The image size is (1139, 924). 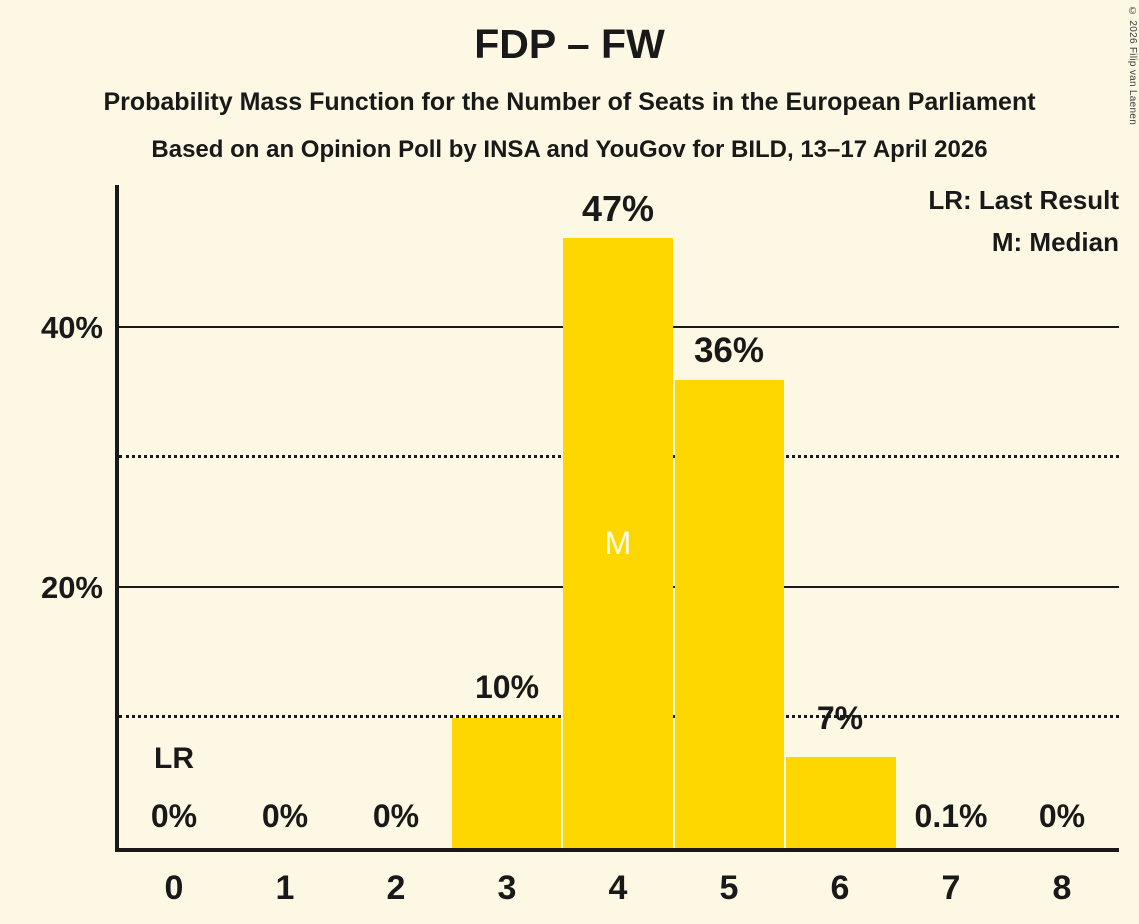 I want to click on x-axis-line, so click(x=617, y=850).